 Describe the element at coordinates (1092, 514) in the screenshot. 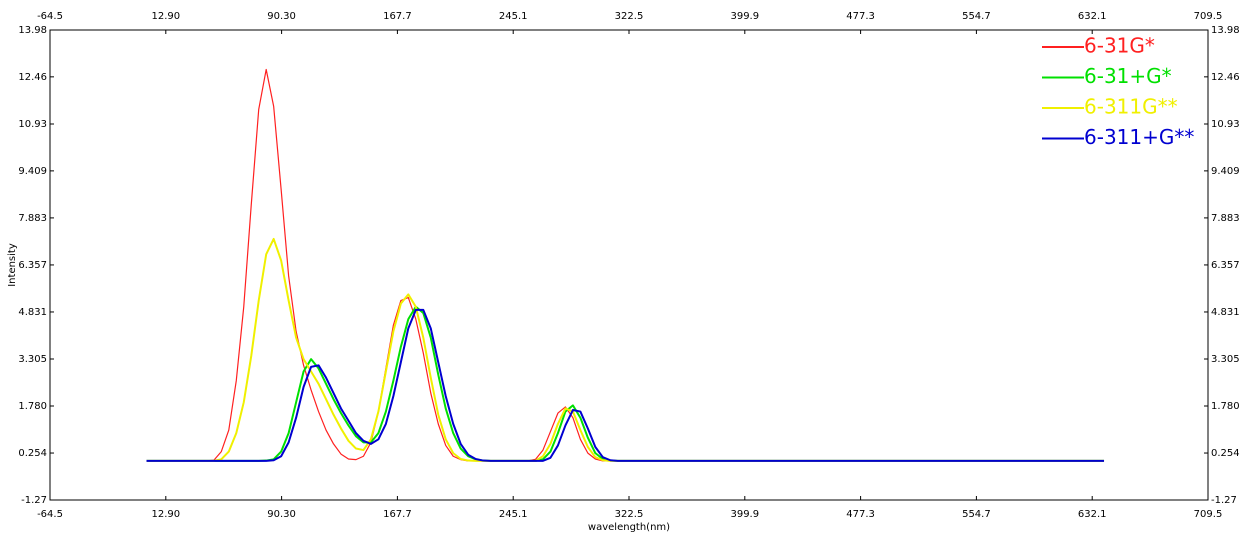

I see `x-tick-label: 632.1` at that location.